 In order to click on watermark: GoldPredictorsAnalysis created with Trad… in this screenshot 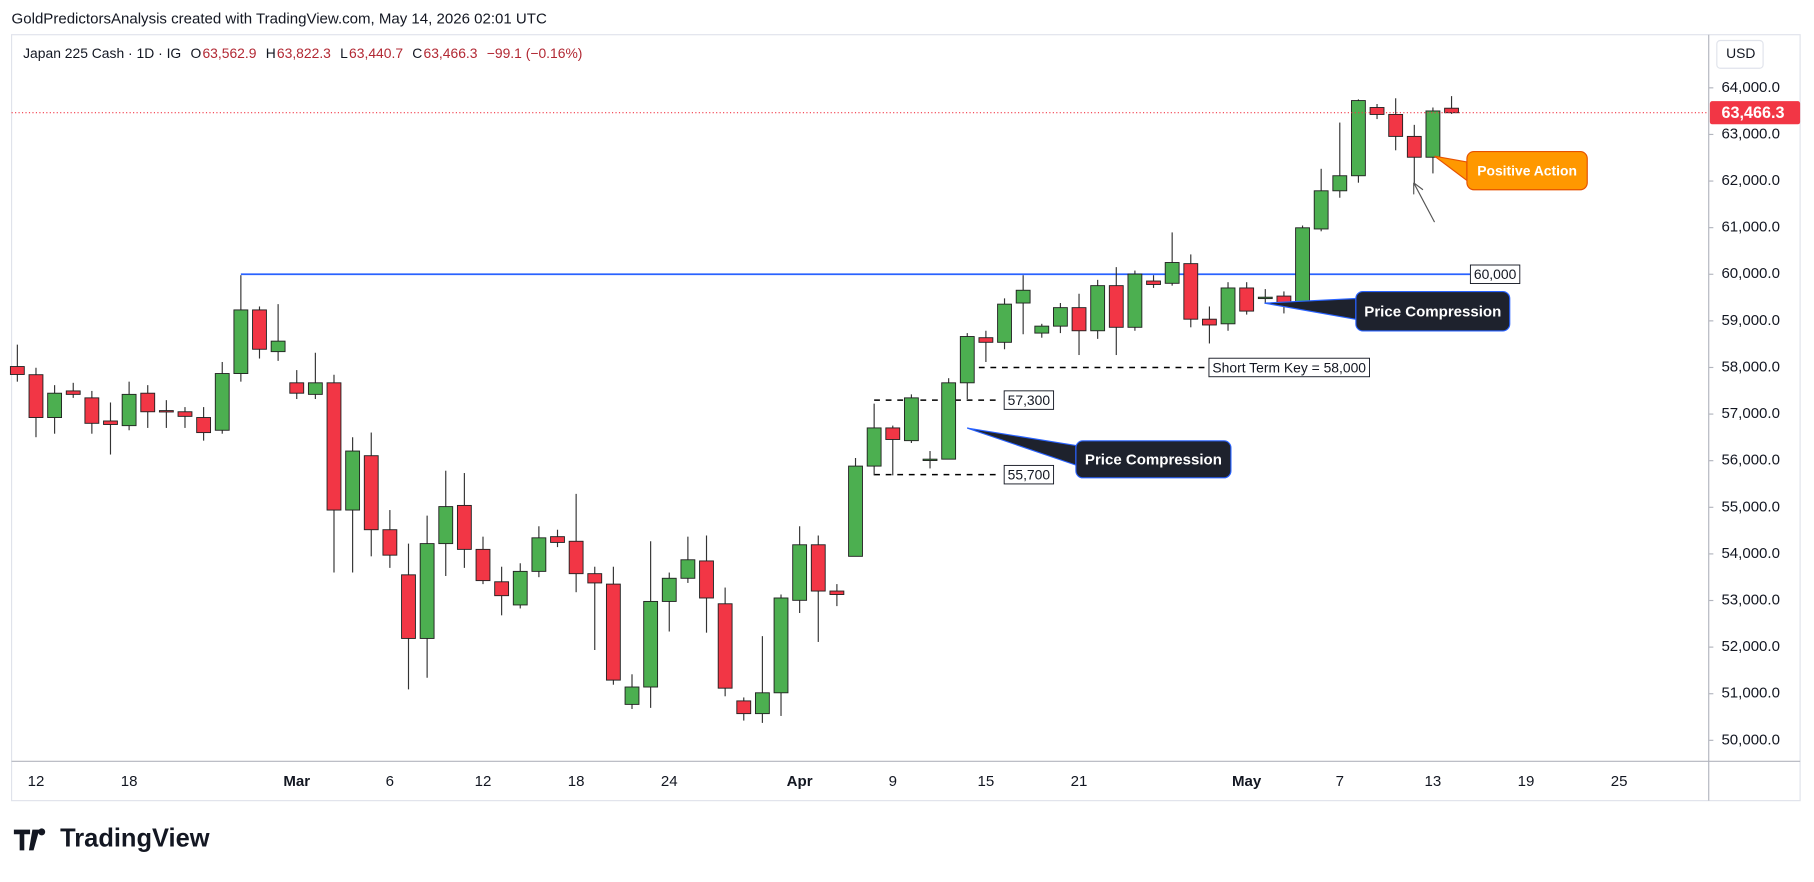, I will do `click(279, 19)`.